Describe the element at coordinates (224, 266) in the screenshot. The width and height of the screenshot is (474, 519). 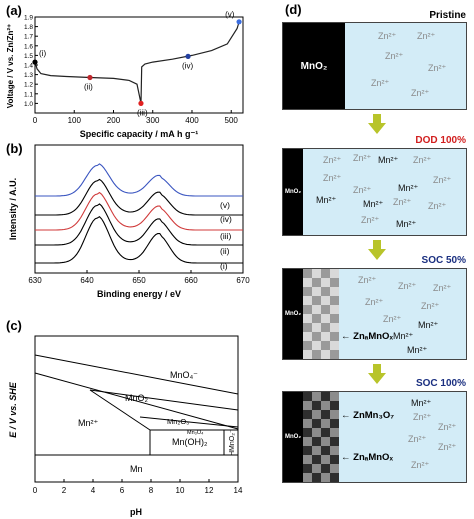
I see `series-label: (i)` at that location.